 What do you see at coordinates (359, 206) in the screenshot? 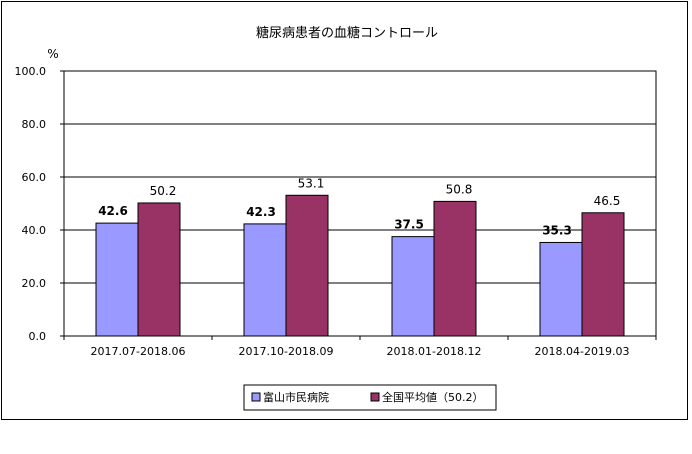
I see `data-labels: 42.6 50.2 42.3 53.1 37.5 50.8 35.3 46.5` at bounding box center [359, 206].